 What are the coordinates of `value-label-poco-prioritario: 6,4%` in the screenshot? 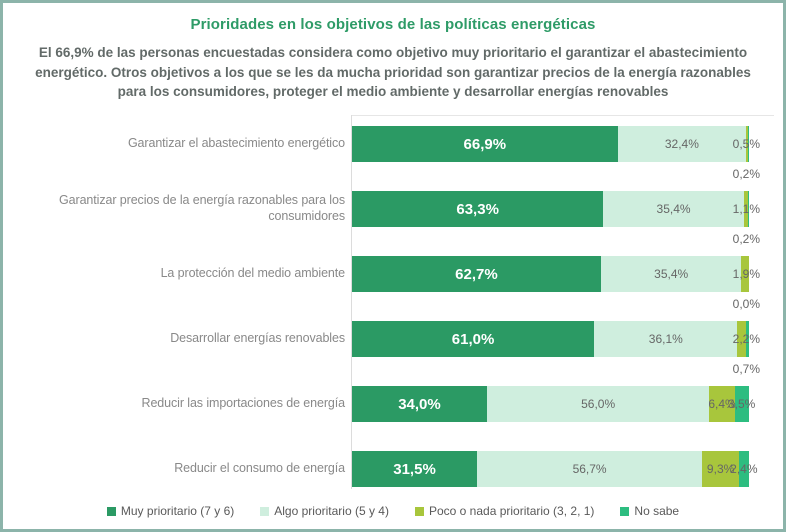 It's located at (722, 404).